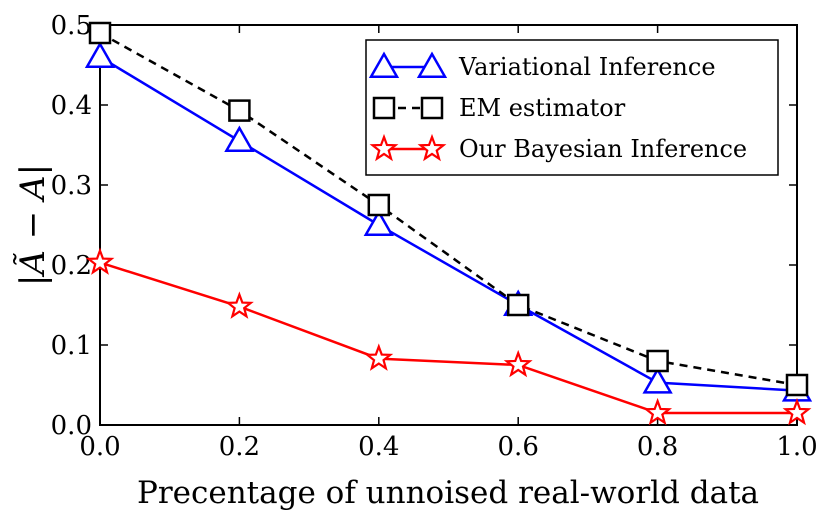  I want to click on legend-label: Variational Inference, so click(587, 67).